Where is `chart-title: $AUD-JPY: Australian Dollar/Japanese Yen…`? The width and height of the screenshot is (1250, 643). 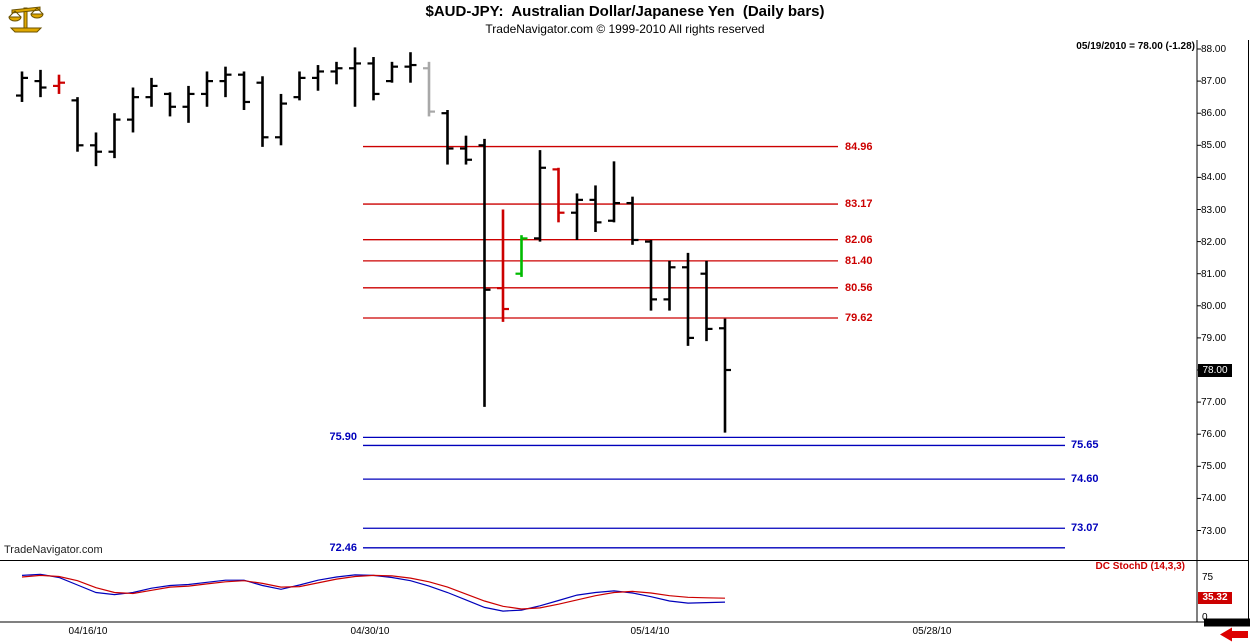
chart-title: $AUD-JPY: Australian Dollar/Japanese Yen… is located at coordinates (625, 11).